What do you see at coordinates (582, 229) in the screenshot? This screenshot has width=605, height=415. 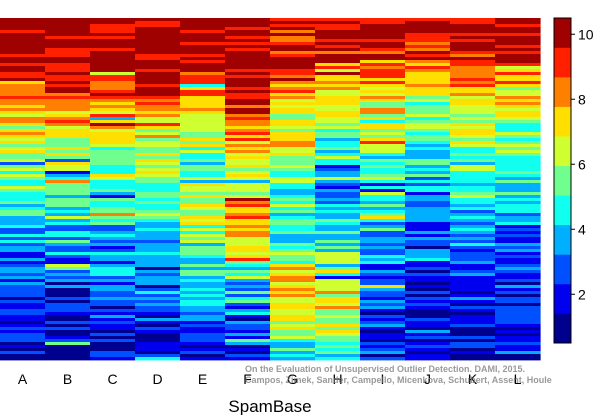 I see `colorbar-tick-label: 4` at bounding box center [582, 229].